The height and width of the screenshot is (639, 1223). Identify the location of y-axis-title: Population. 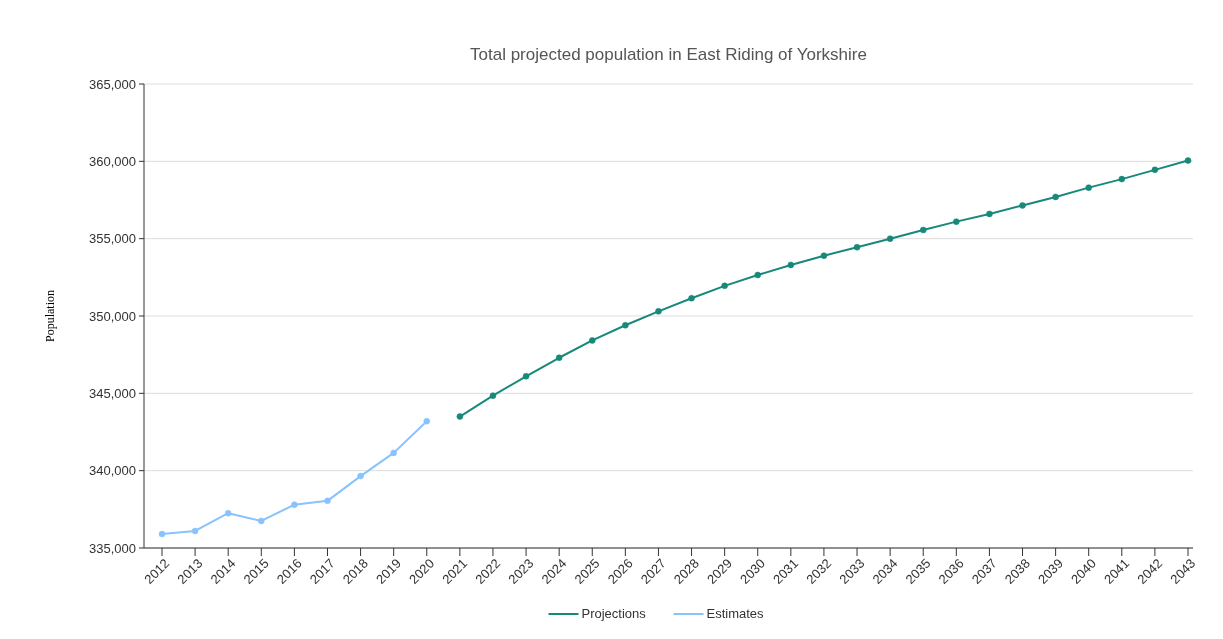
(50, 316).